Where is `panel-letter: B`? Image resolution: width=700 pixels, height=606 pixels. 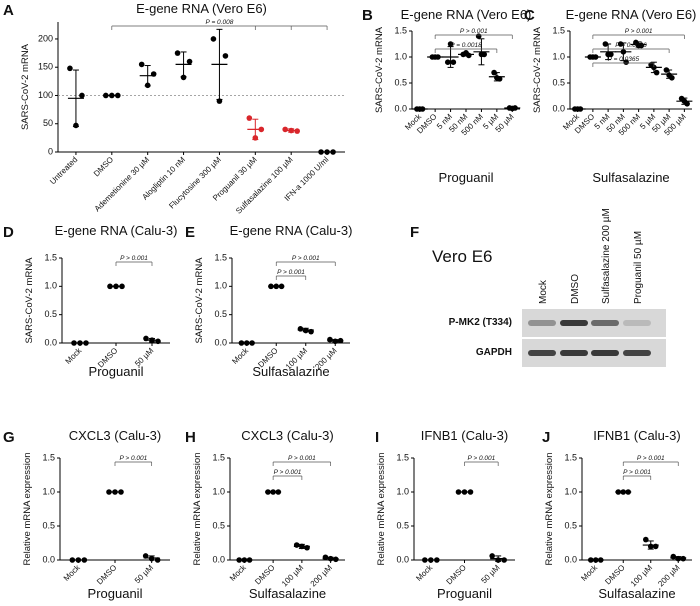
panel-letter: B is located at coordinates (367, 15).